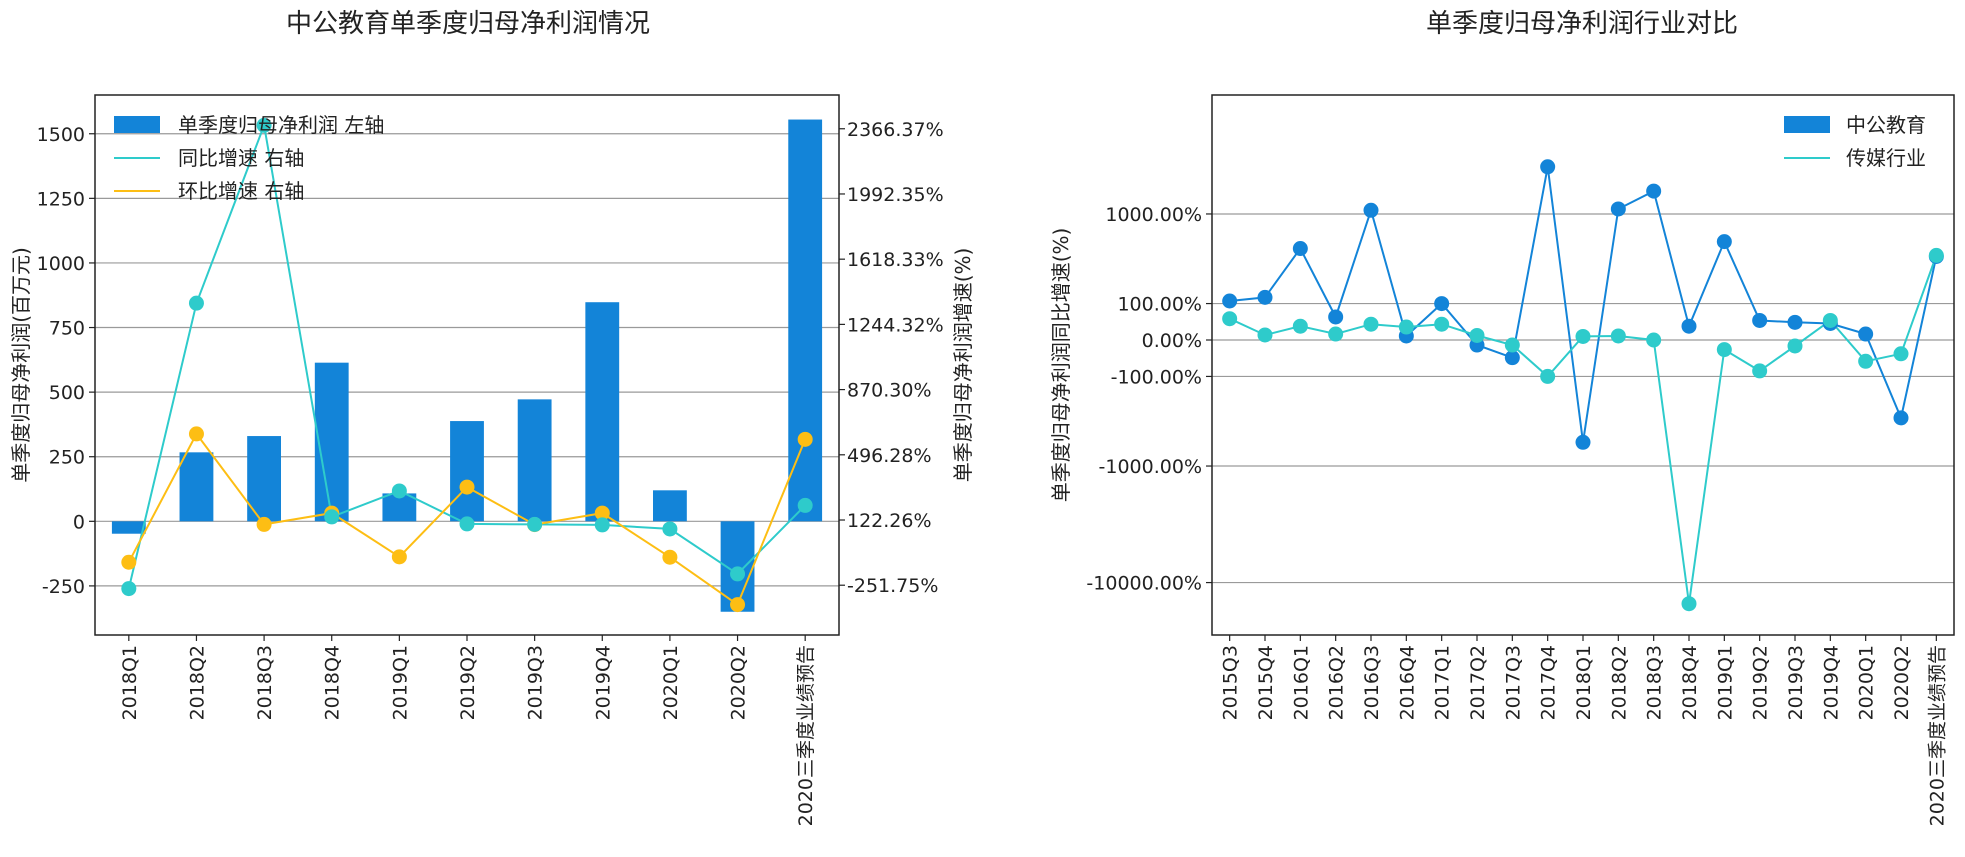  What do you see at coordinates (1372, 682) in the screenshot?
I see `chart2-x-tick-label: 2016Q3` at bounding box center [1372, 682].